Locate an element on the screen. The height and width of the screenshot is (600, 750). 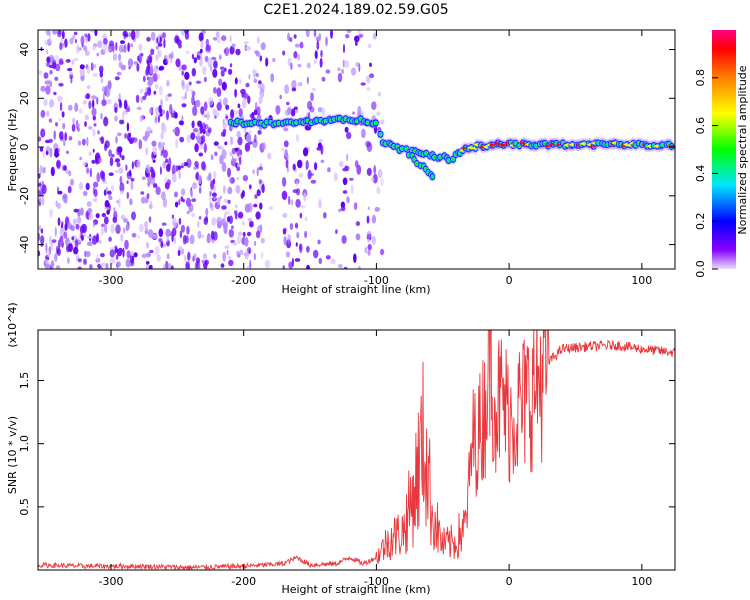
bottom-x-tick-label: 0 is located at coordinates (509, 581).